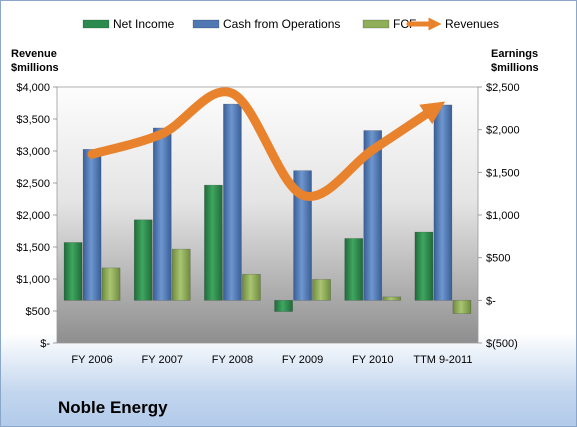 This screenshot has width=577, height=427. What do you see at coordinates (472, 24) in the screenshot?
I see `legend-label: Revenues` at bounding box center [472, 24].